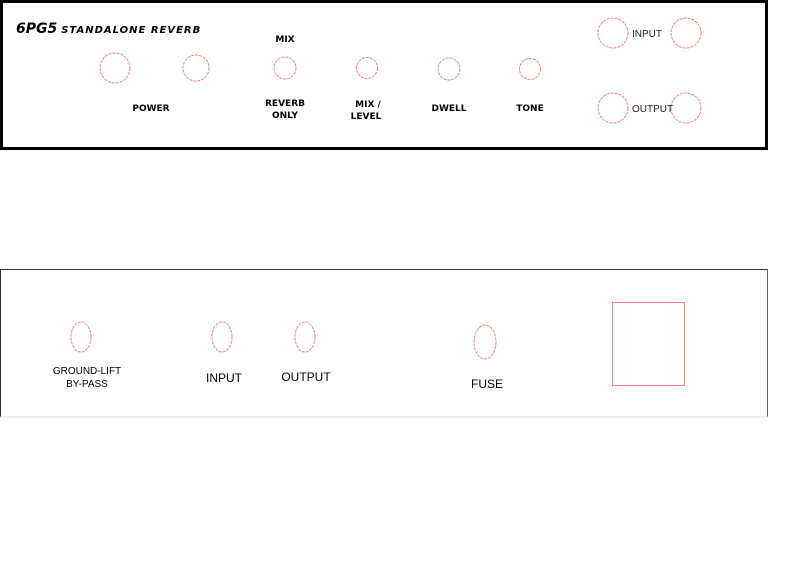 The image size is (799, 565). Describe the element at coordinates (285, 104) in the screenshot. I see `reverb-label: REVERB` at that location.